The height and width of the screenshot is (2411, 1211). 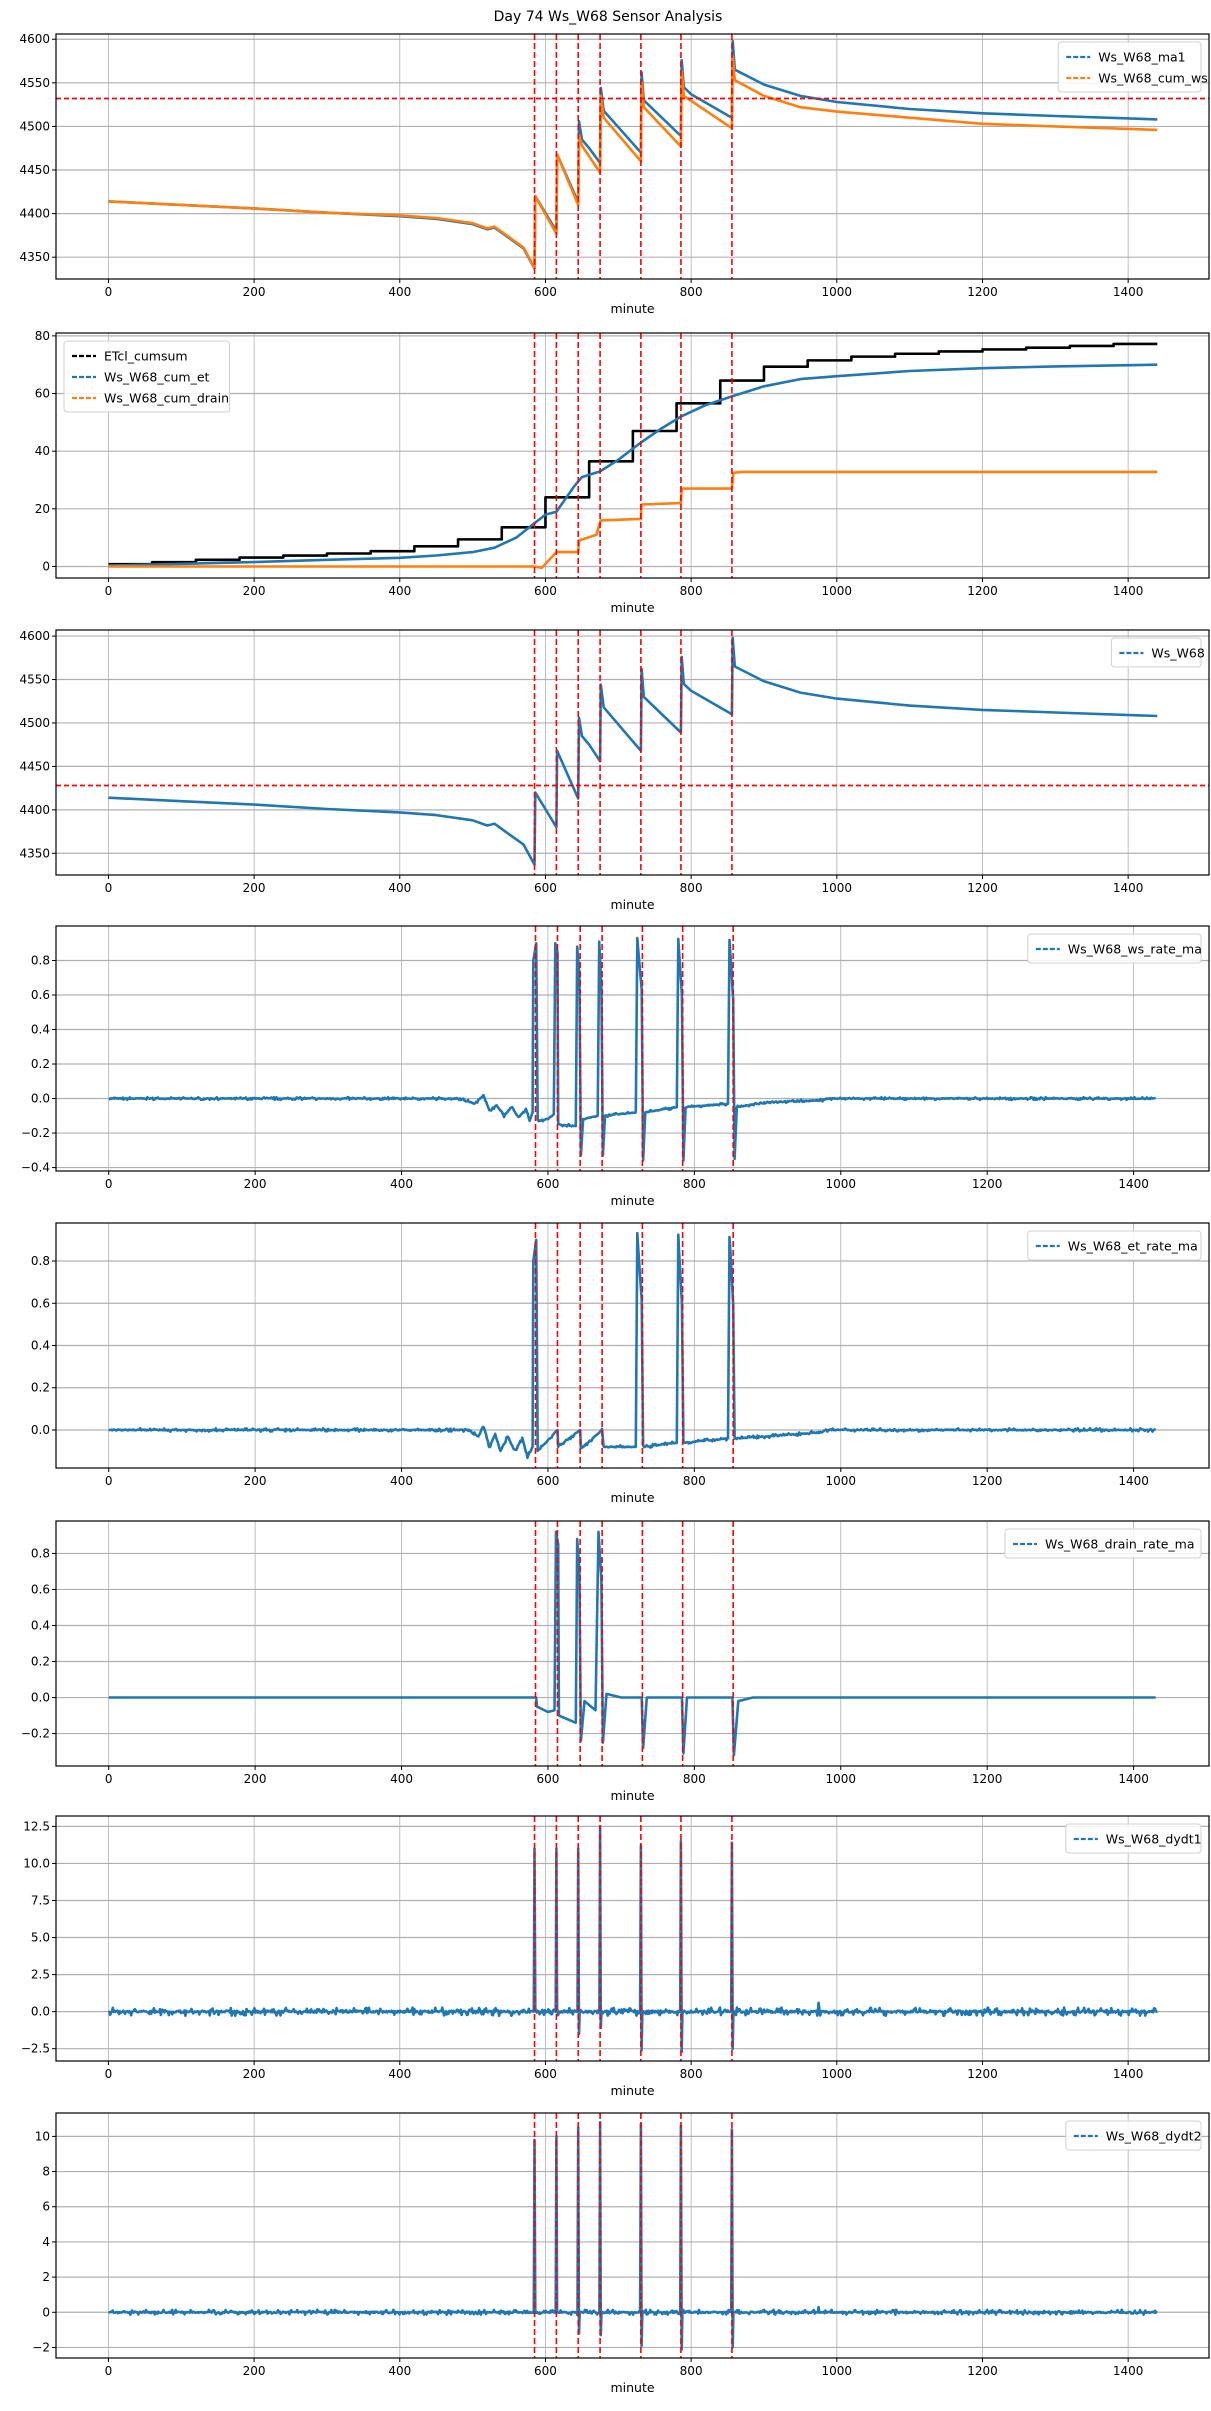 What do you see at coordinates (46, 2277) in the screenshot?
I see `y-tick-label: 2` at bounding box center [46, 2277].